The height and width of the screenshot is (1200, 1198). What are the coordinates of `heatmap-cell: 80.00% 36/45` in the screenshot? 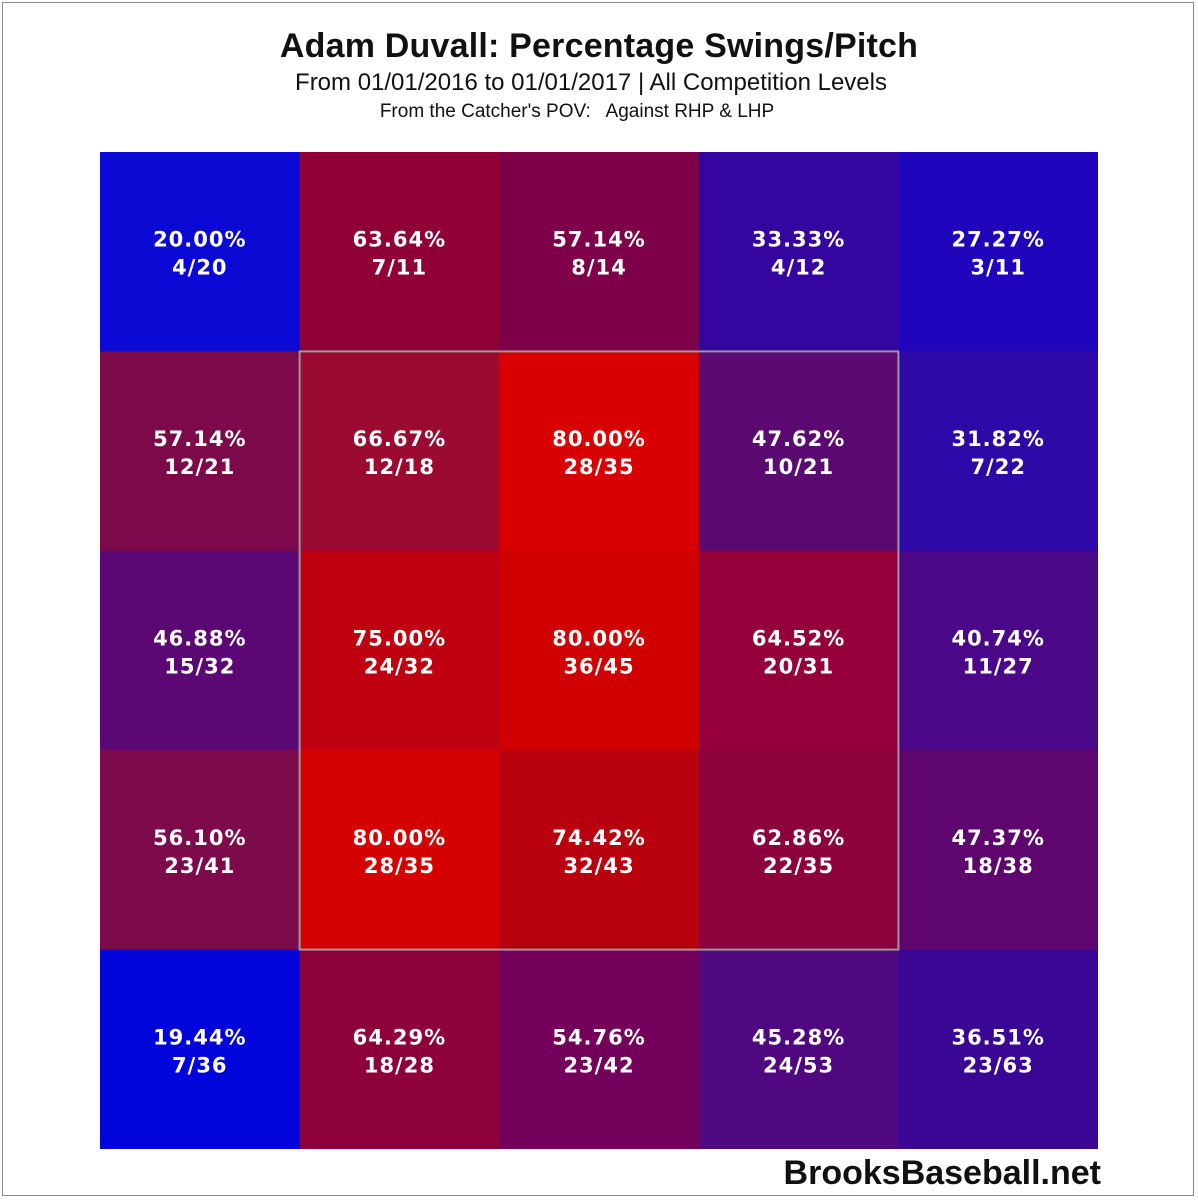 It's located at (599, 650).